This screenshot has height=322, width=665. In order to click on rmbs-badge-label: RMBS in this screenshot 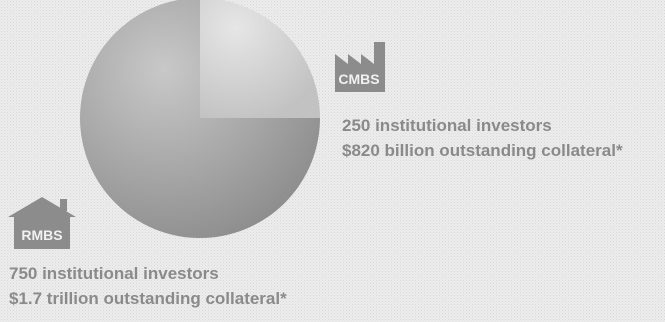, I will do `click(41, 235)`.